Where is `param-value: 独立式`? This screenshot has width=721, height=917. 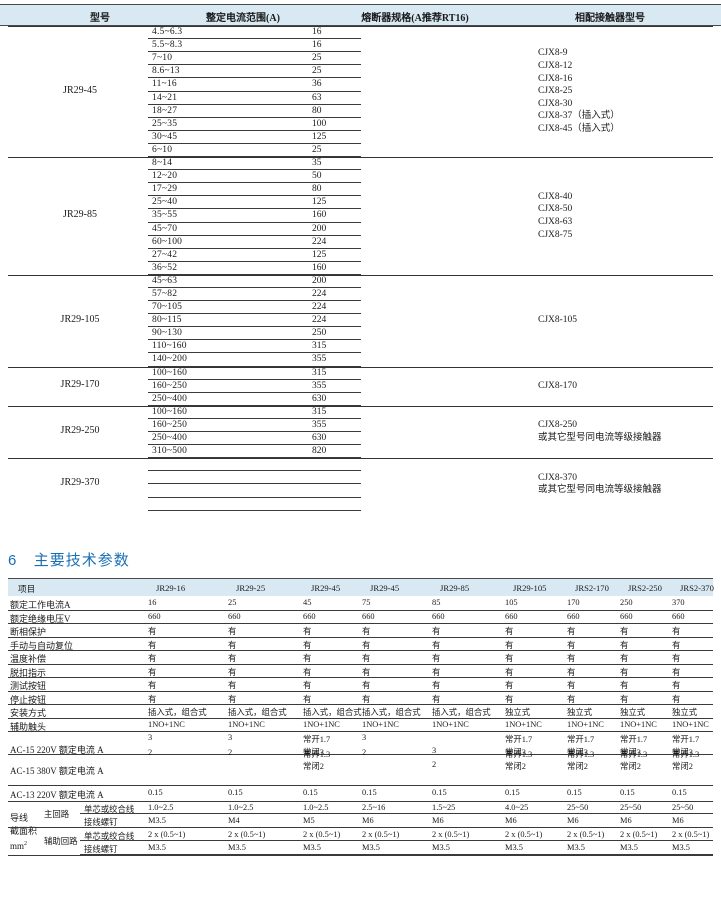 param-value: 独立式 is located at coordinates (518, 712).